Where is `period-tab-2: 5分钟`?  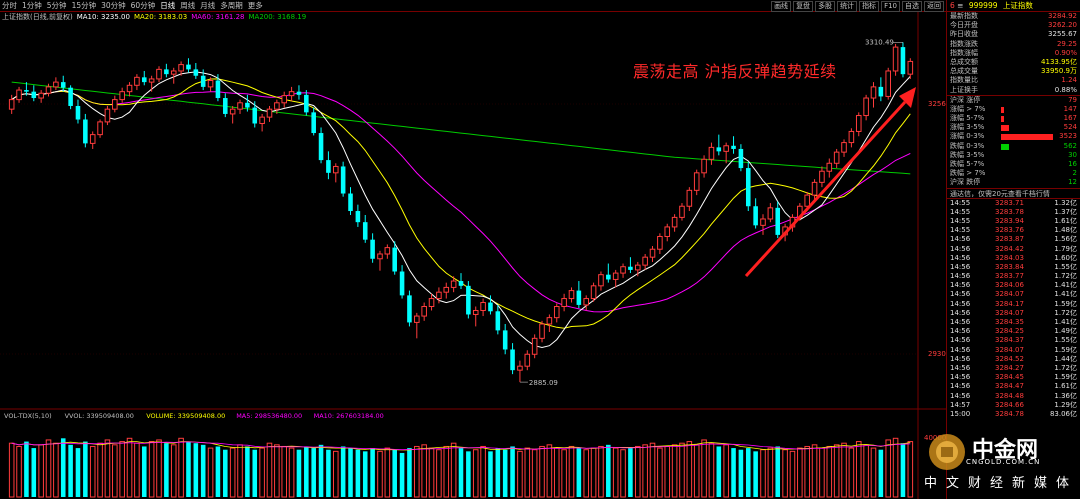
period-tab-2: 5分钟 is located at coordinates (56, 5).